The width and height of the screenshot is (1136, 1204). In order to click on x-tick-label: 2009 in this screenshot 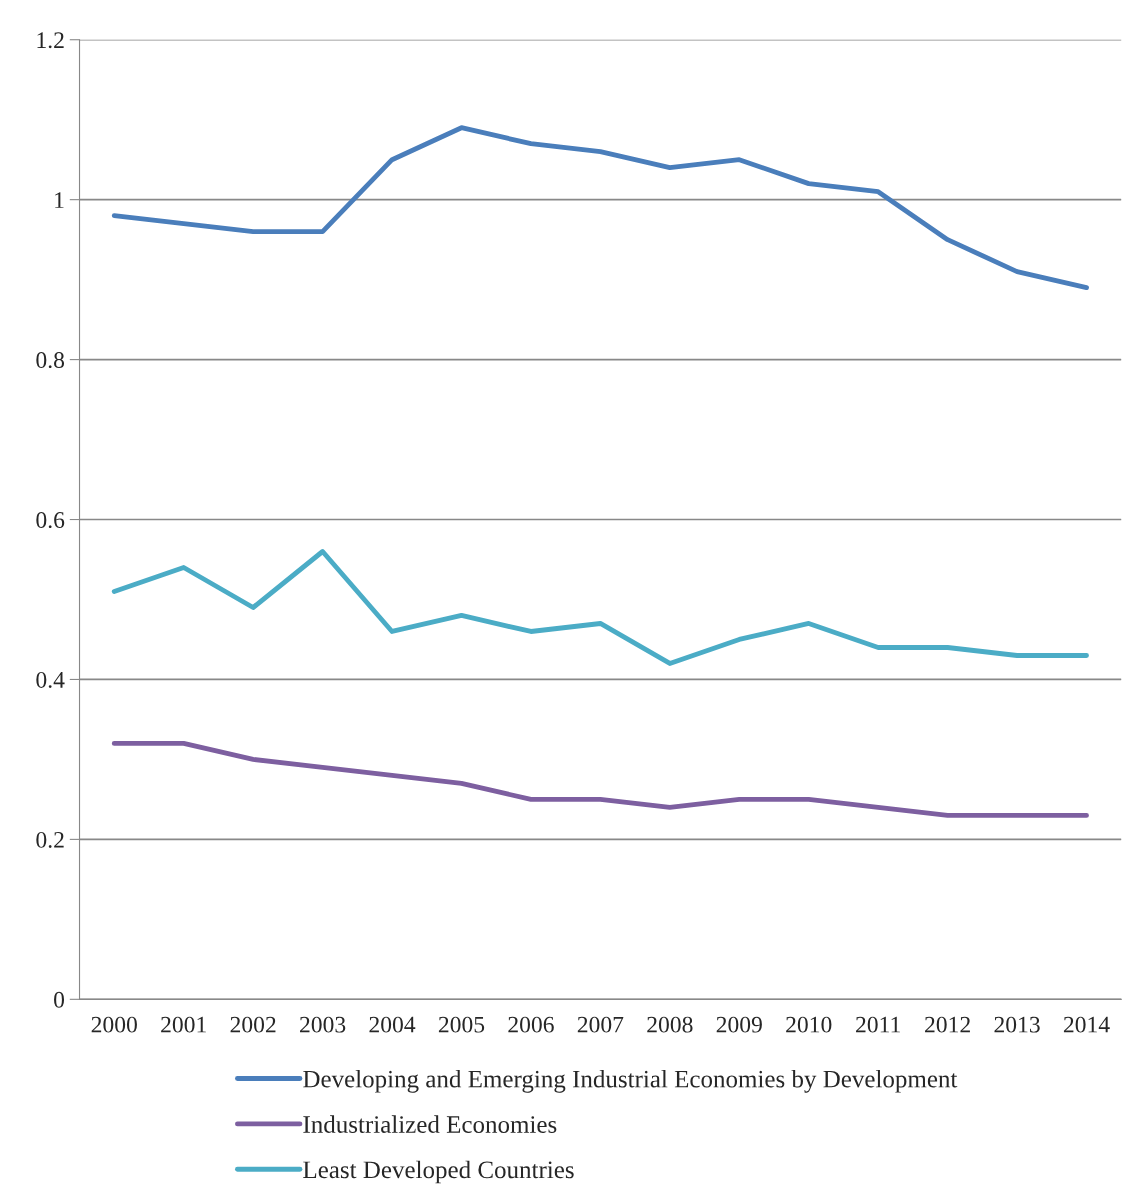, I will do `click(739, 1024)`.